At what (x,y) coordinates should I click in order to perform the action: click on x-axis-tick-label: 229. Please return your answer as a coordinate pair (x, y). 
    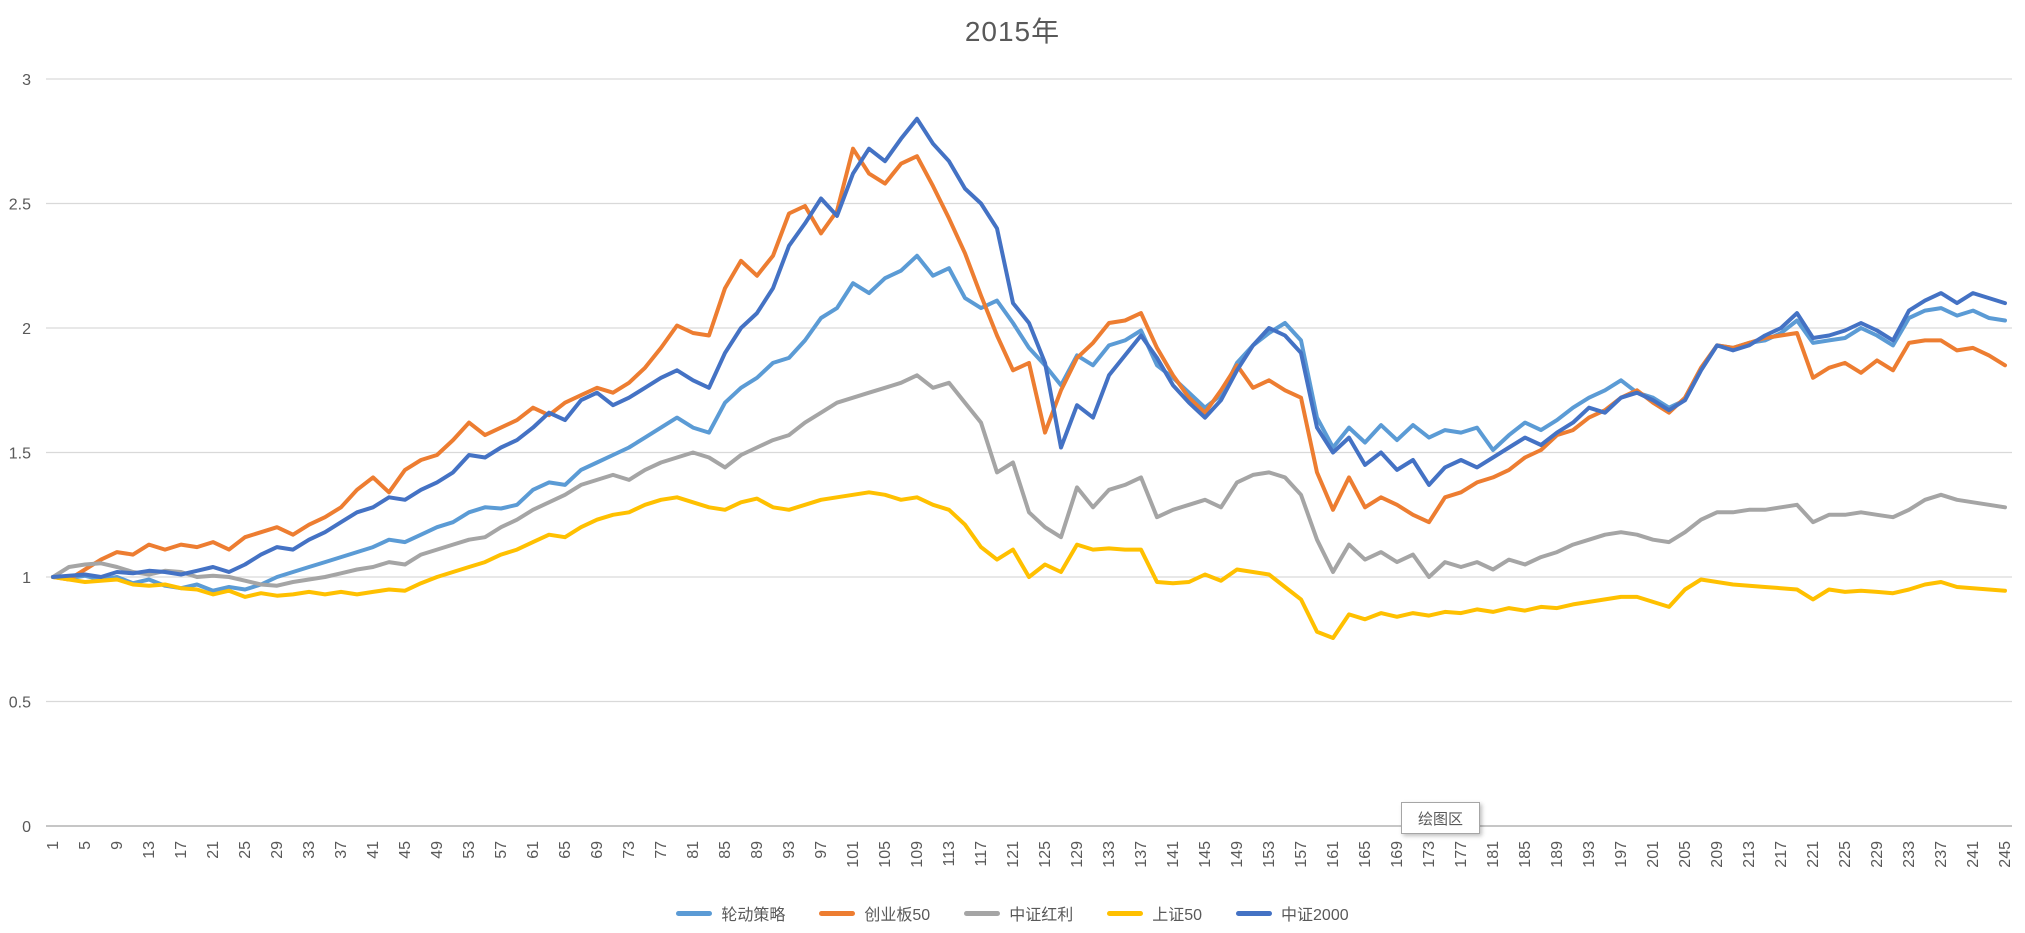
    Looking at the image, I should click on (1877, 854).